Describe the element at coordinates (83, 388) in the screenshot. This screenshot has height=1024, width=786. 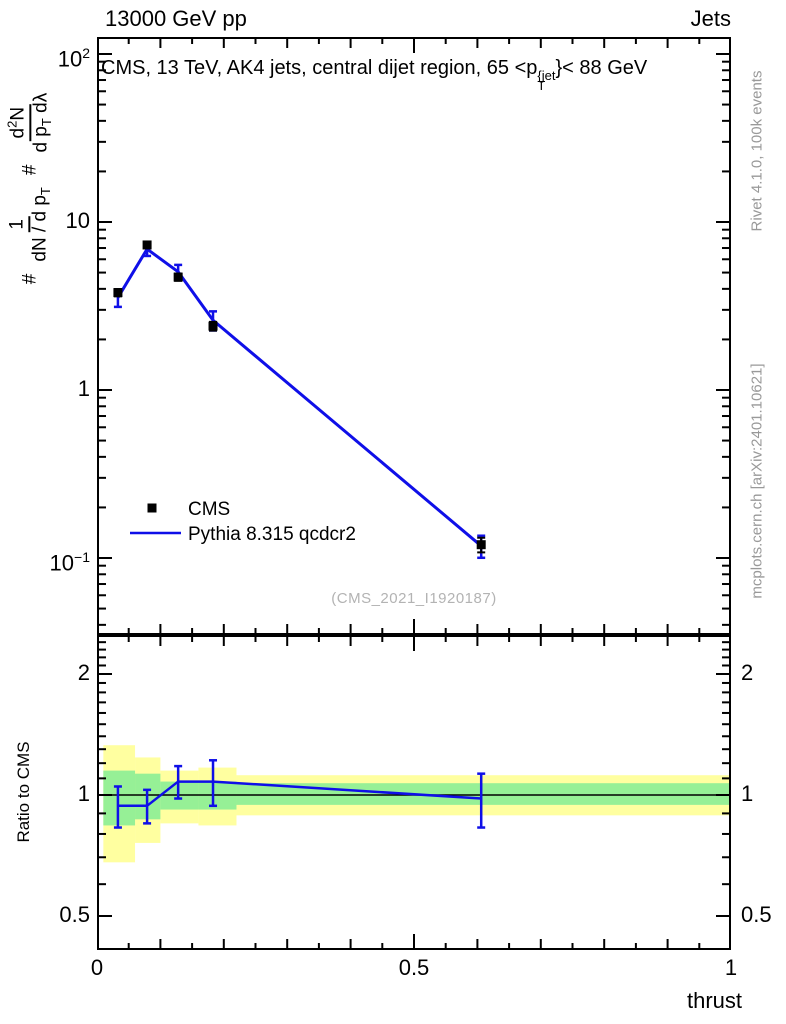
I see `main-y-tick-label: 1` at that location.